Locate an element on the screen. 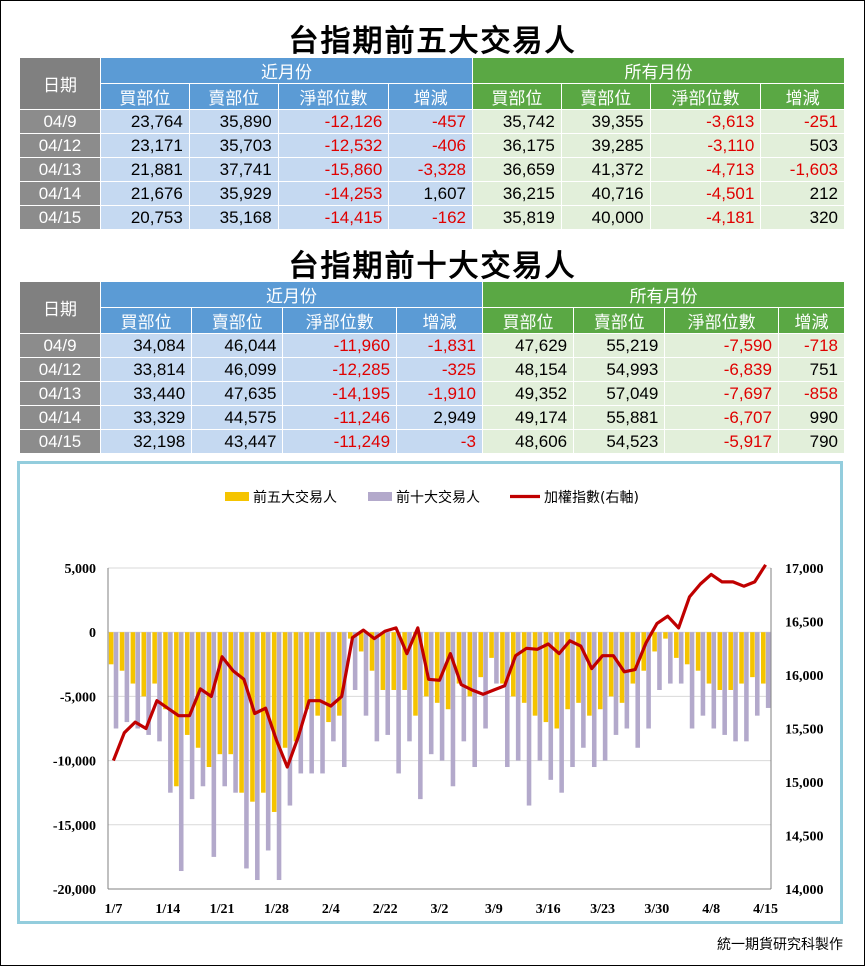  x-axis-tick-label: 2/4 is located at coordinates (331, 909).